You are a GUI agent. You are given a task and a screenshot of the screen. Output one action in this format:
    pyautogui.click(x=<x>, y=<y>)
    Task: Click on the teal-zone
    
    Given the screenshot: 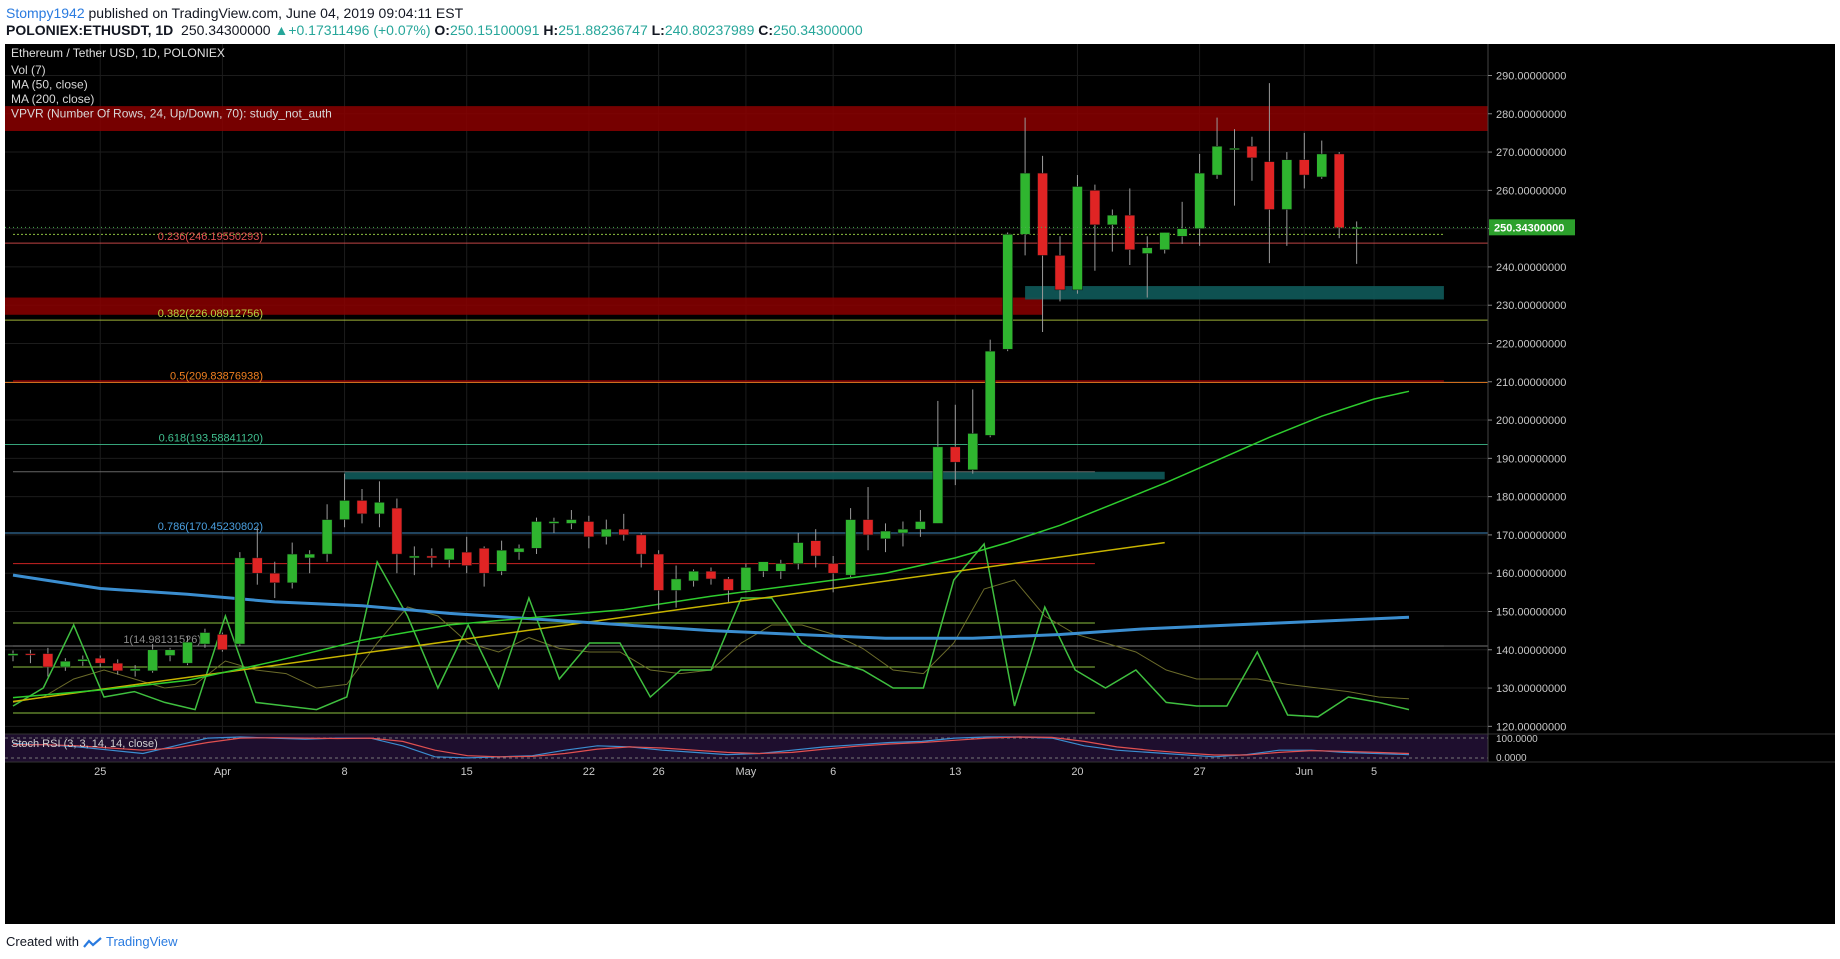 What is the action you would take?
    pyautogui.click(x=754, y=475)
    